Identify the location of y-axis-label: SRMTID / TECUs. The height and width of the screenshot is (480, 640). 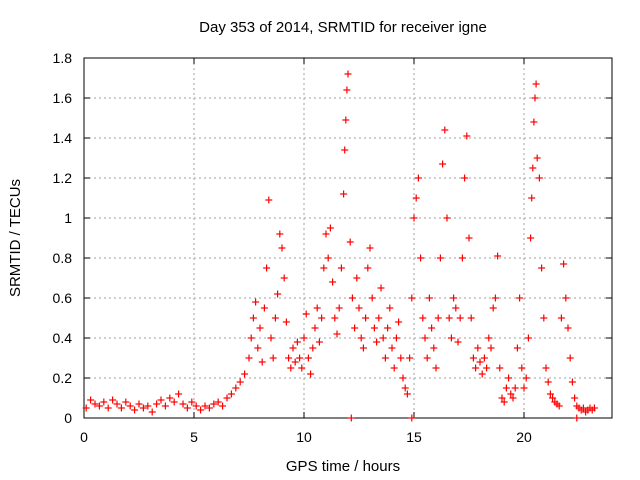
(15, 238).